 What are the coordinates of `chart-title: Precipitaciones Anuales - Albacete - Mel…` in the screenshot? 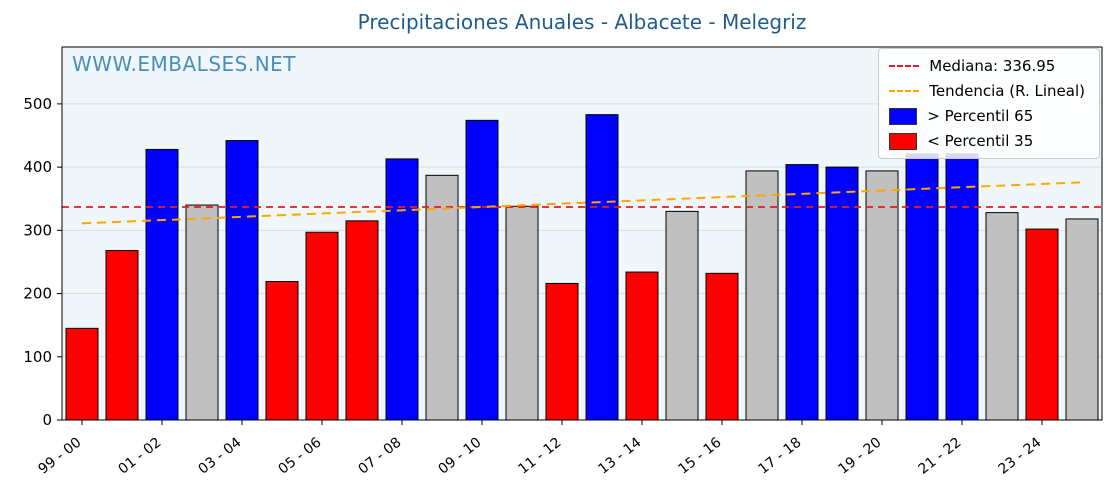 It's located at (582, 22).